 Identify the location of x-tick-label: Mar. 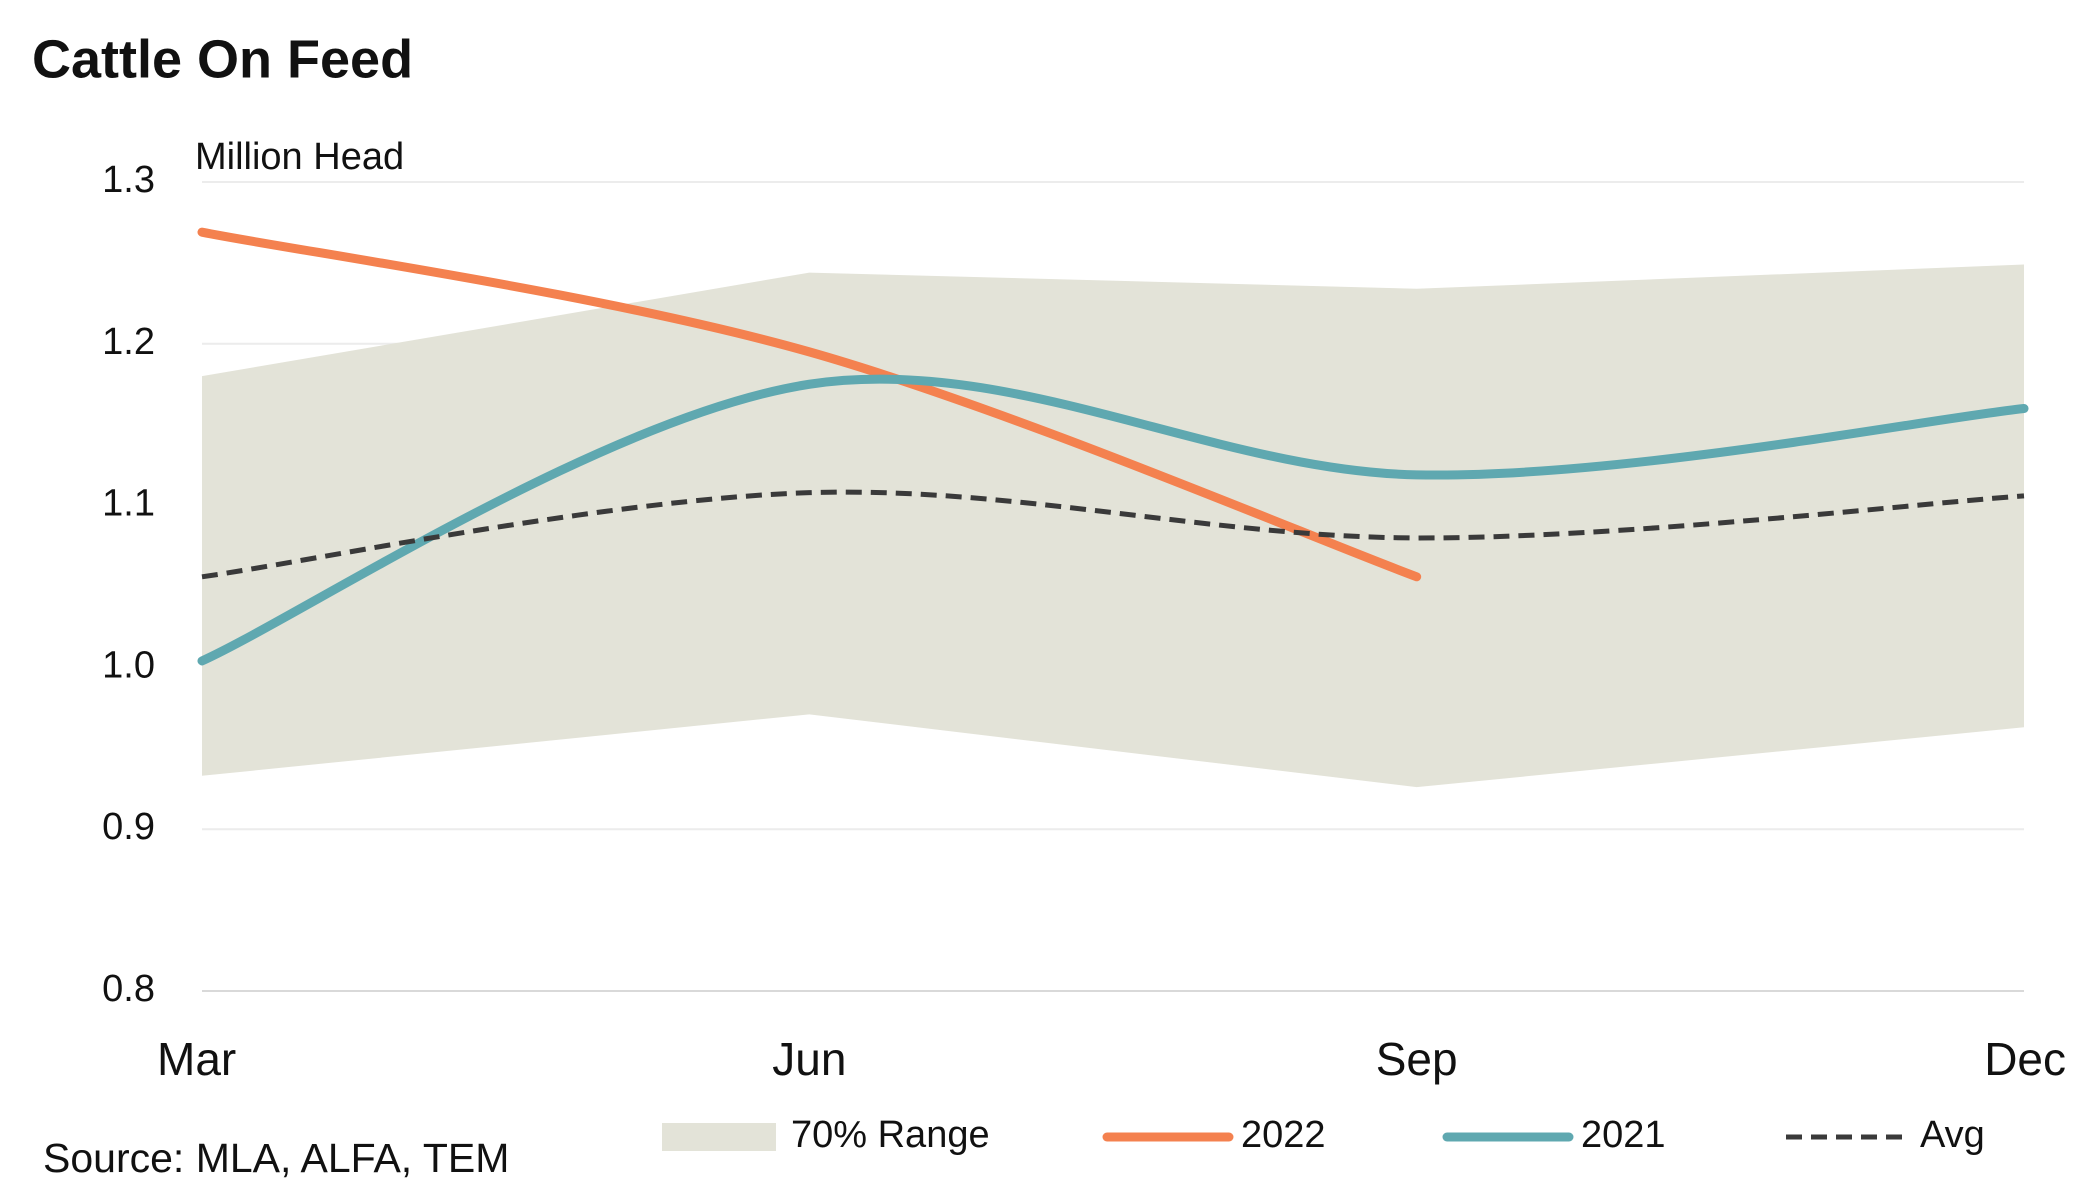
(196, 1059).